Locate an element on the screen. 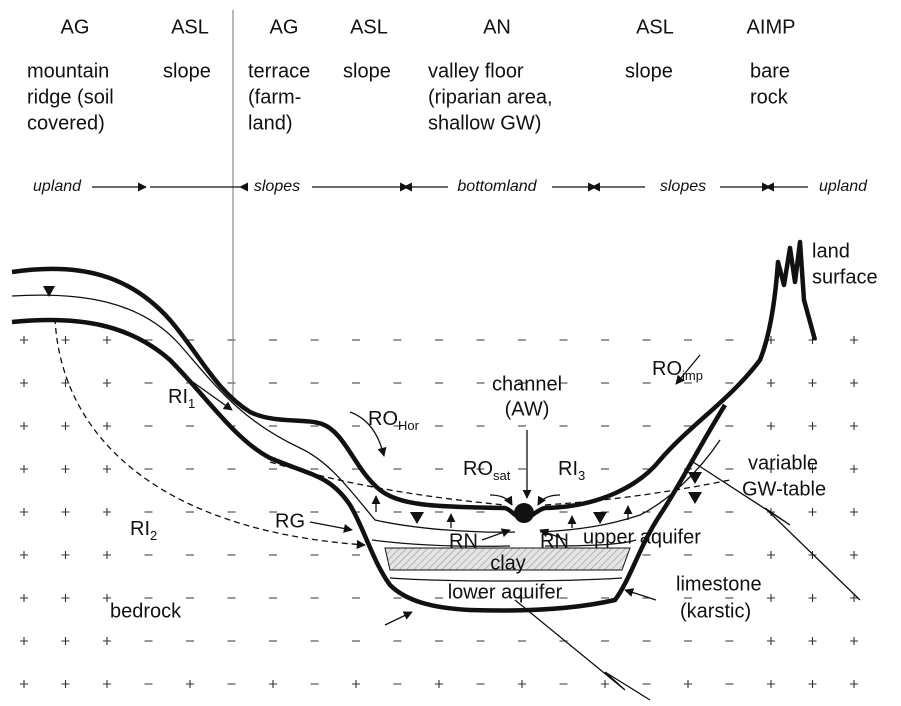 This screenshot has height=706, width=901. label: RI1 is located at coordinates (181, 398).